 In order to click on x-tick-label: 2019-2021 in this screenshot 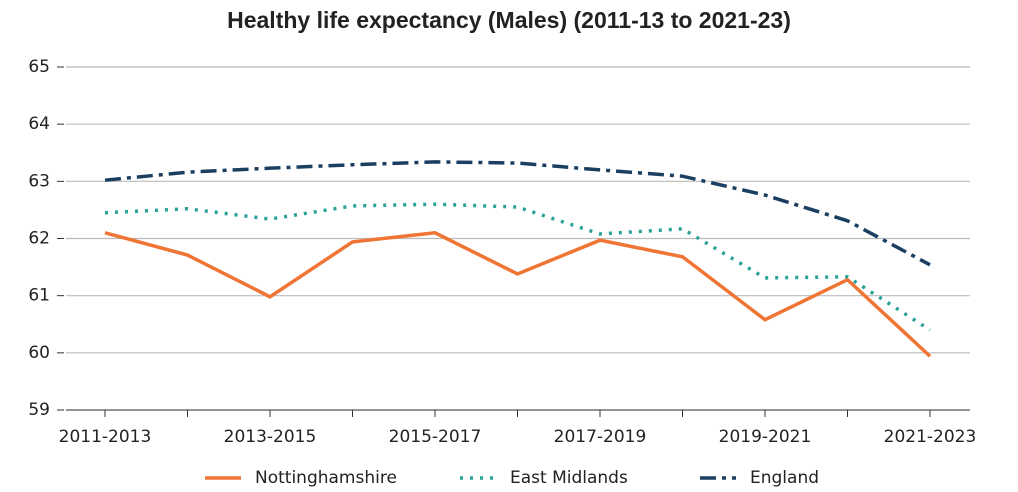, I will do `click(765, 437)`.